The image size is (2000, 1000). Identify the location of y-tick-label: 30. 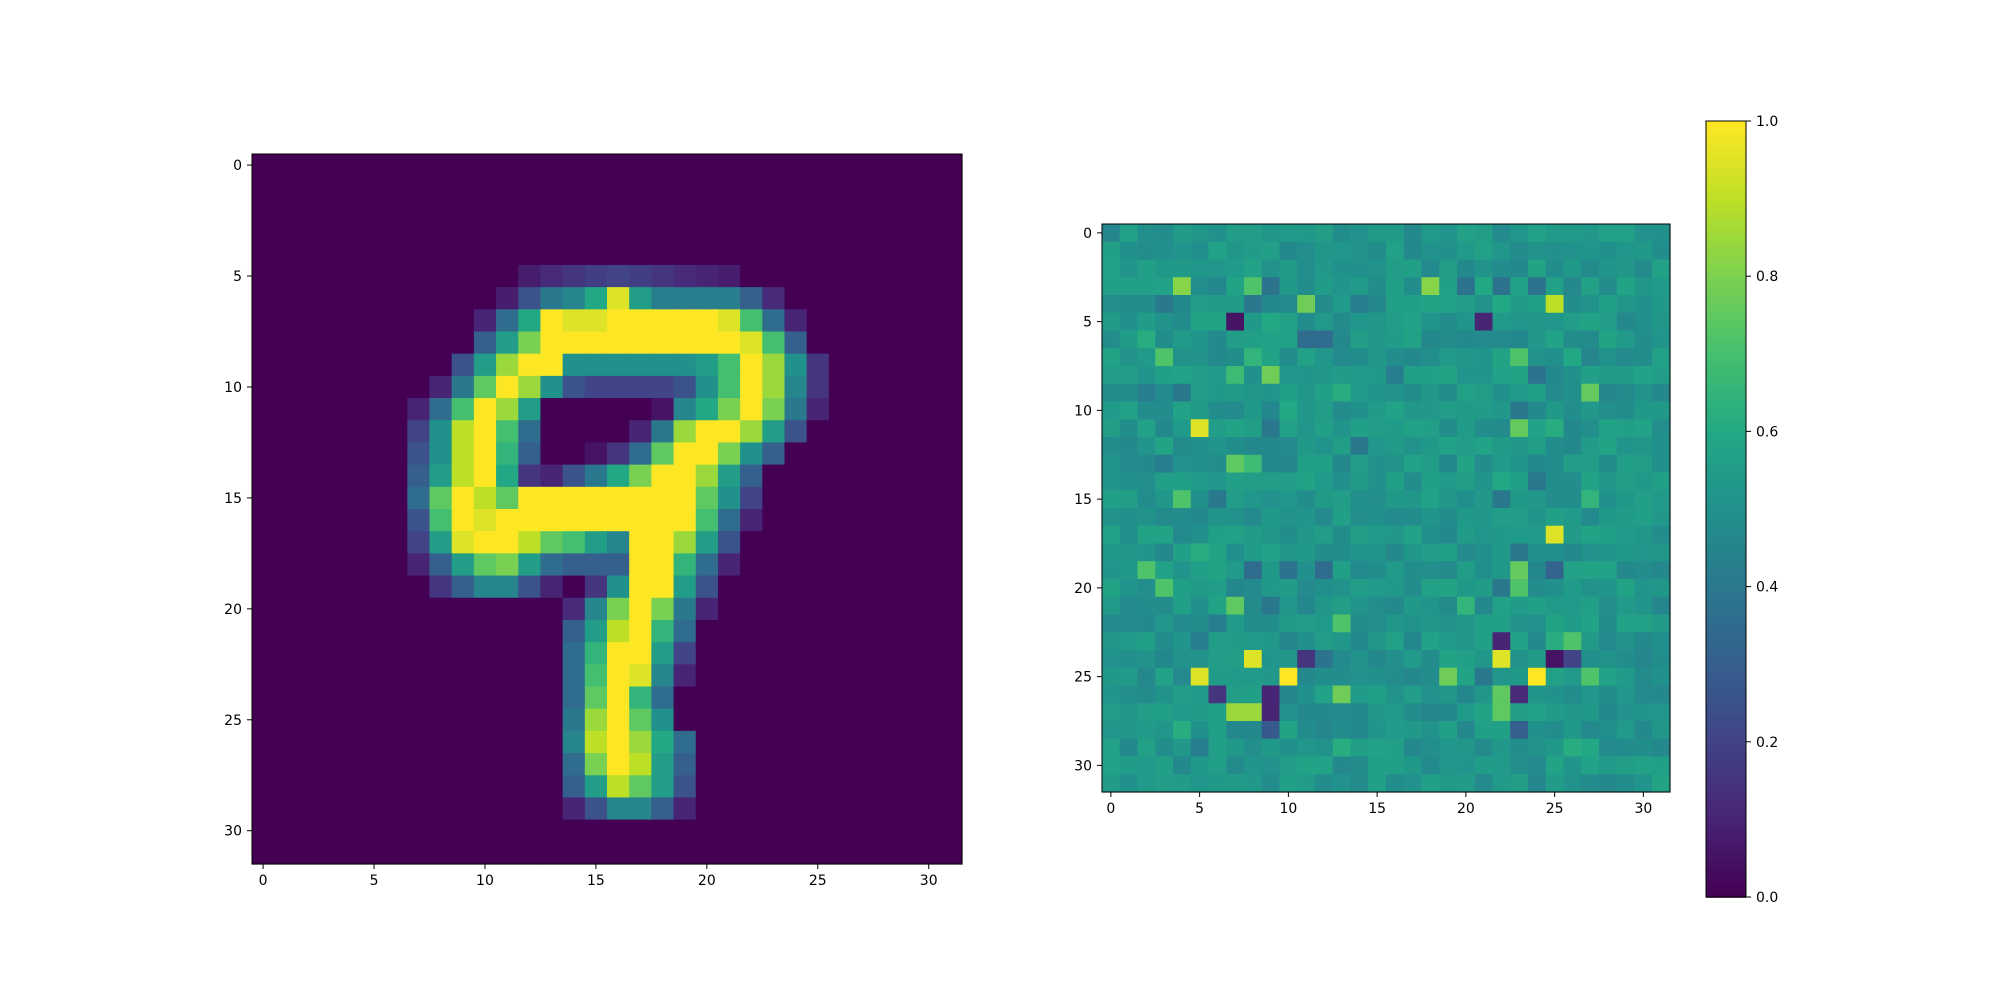
(1083, 766).